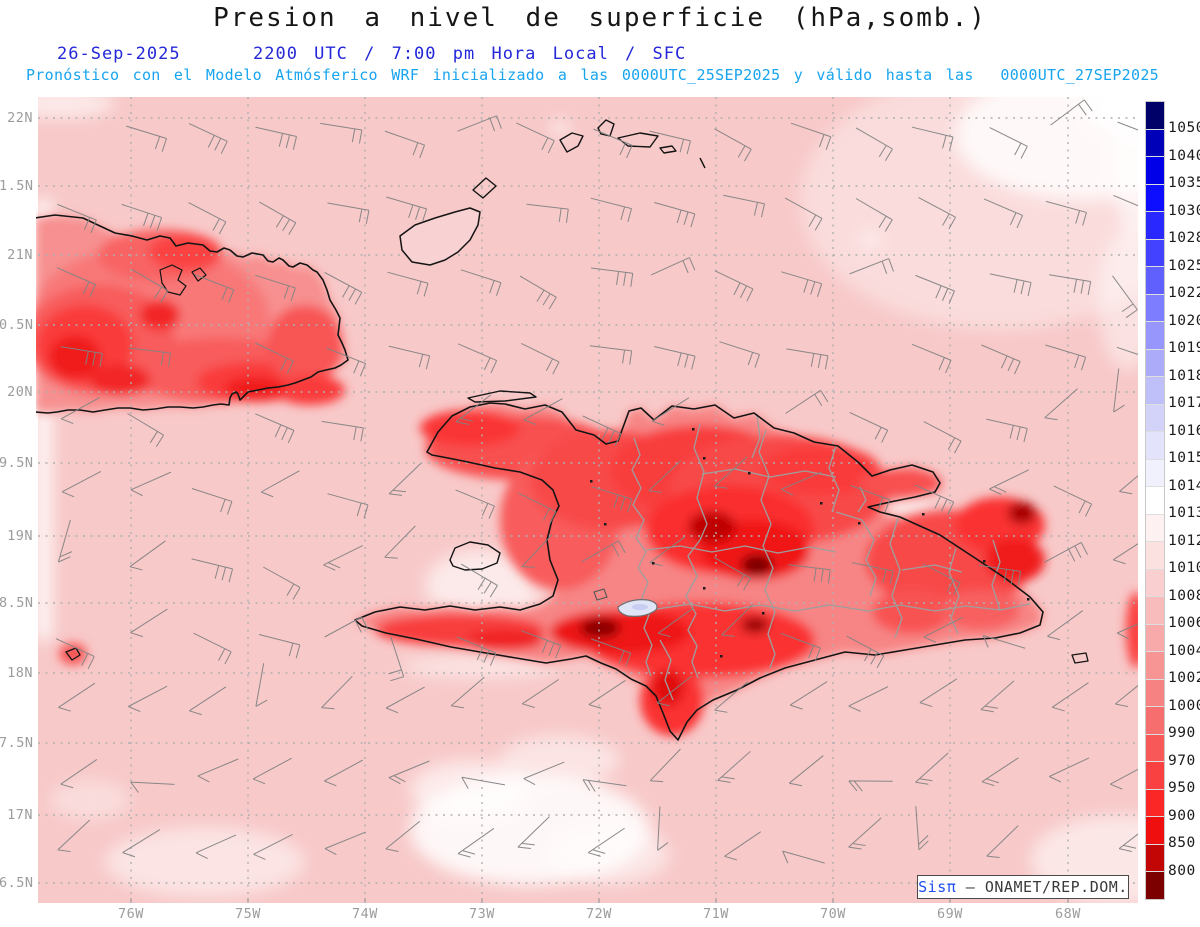  I want to click on lat-label: 18N, so click(20, 673).